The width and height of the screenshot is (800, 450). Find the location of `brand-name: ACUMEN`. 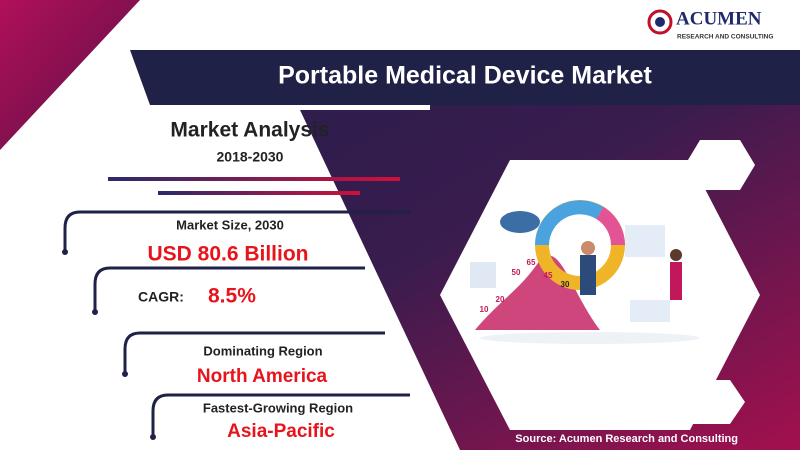

brand-name: ACUMEN is located at coordinates (719, 18).